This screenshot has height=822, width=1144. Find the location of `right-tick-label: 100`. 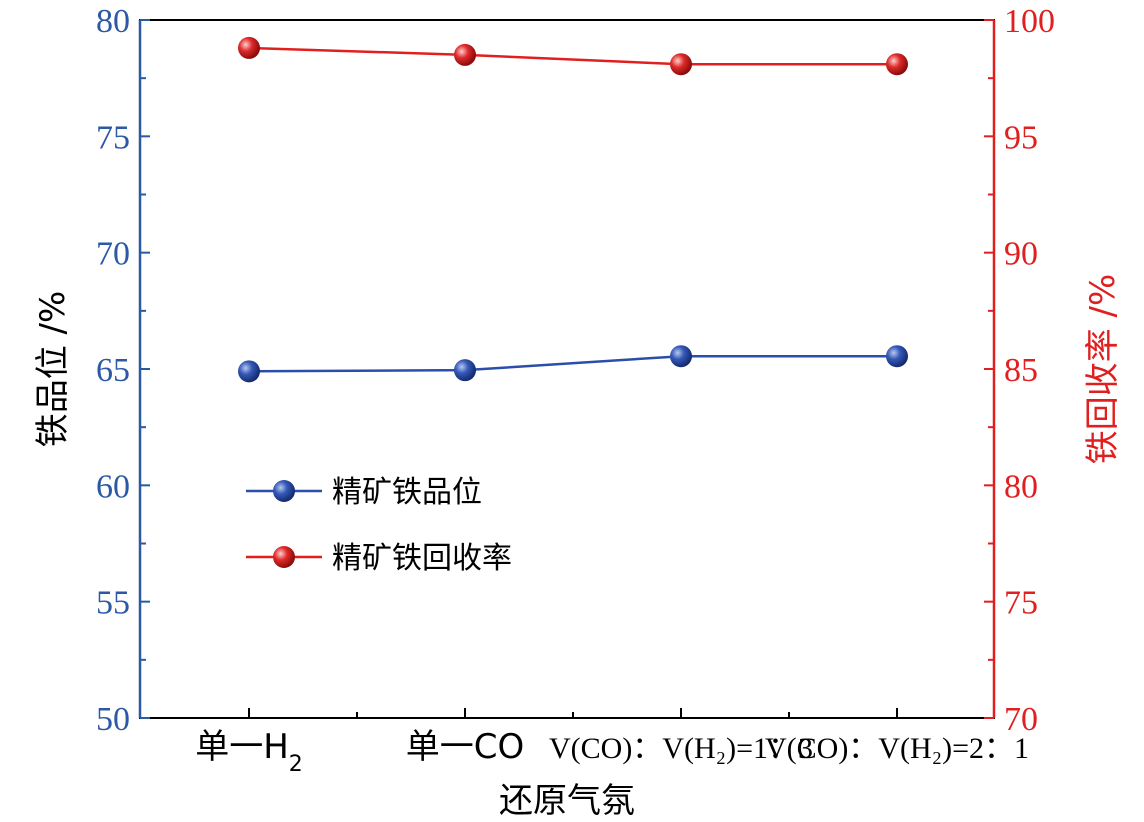

right-tick-label: 100 is located at coordinates (1029, 21).